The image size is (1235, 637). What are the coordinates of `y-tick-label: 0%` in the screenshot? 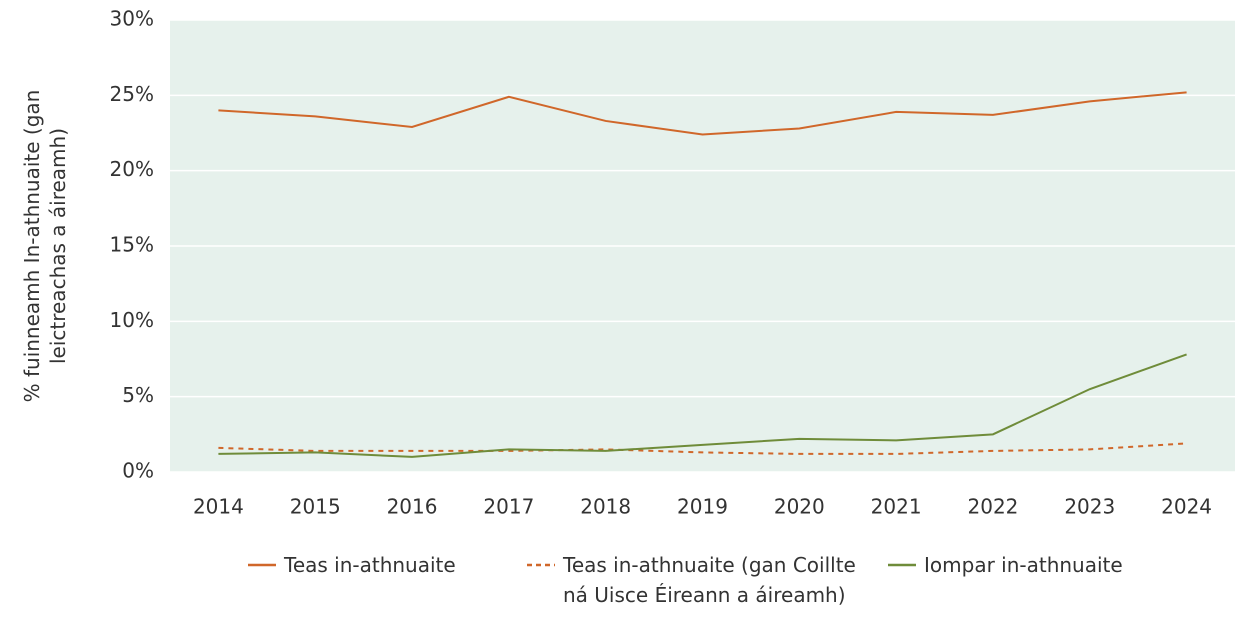 It's located at (138, 471).